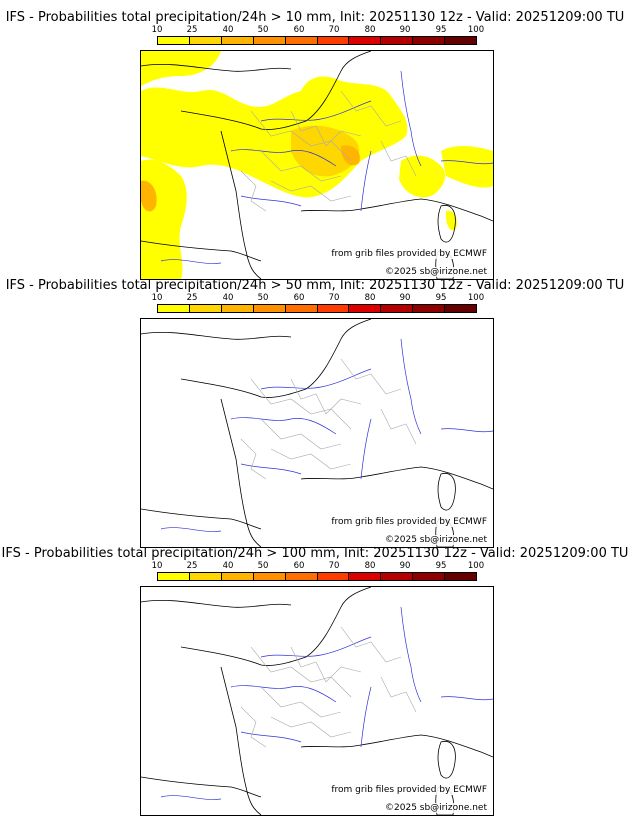 This screenshot has height=828, width=630. What do you see at coordinates (467, 167) in the screenshot?
I see `precip-area-east` at bounding box center [467, 167].